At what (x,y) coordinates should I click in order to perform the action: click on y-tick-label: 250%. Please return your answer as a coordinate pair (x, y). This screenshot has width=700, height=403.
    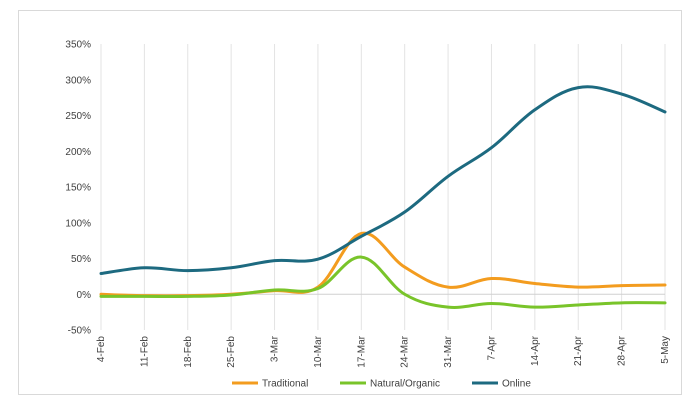
    Looking at the image, I should click on (78, 116).